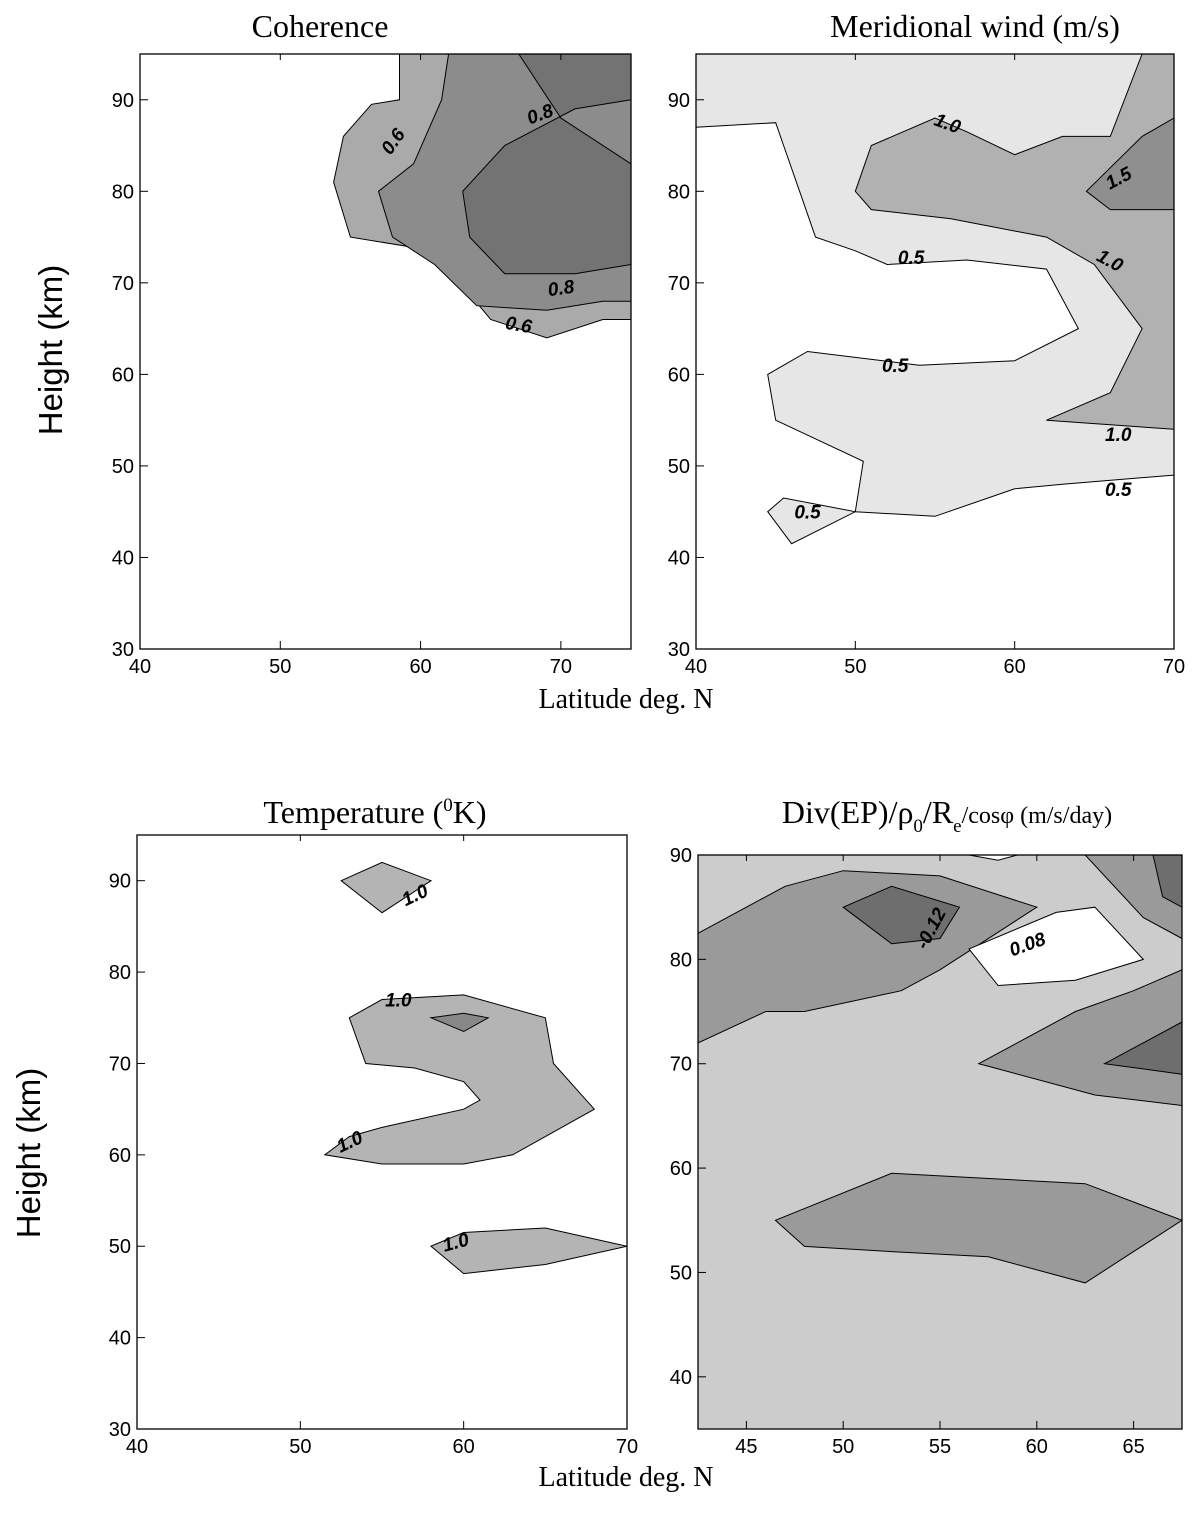 The width and height of the screenshot is (1204, 1515). I want to click on temperature-title-main: Temperature (, so click(353, 812).